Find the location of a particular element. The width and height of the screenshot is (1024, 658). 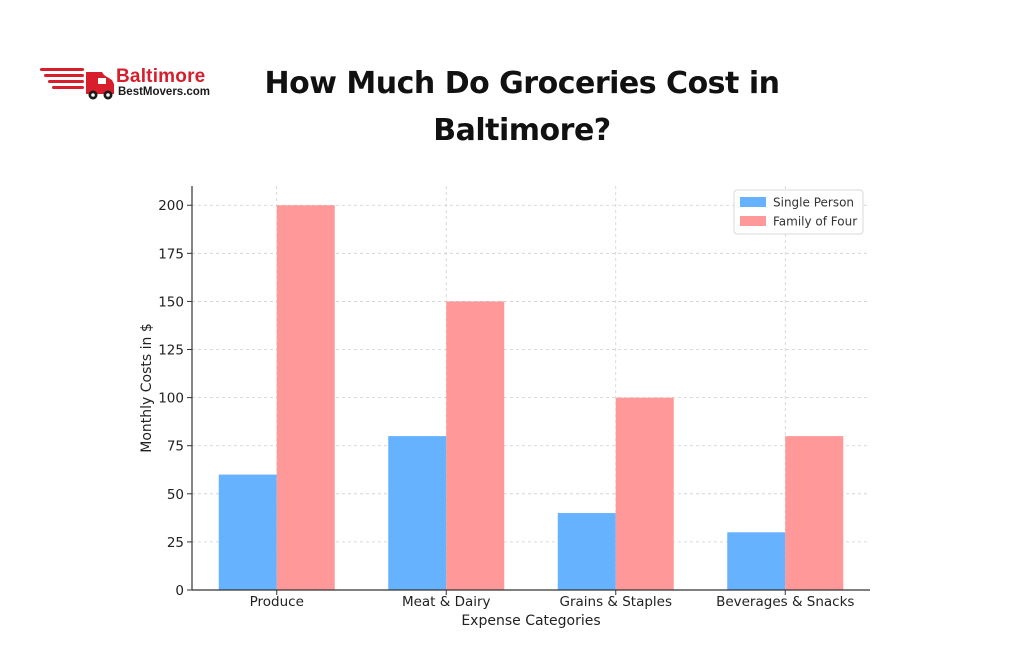

y-tick-label: 125 is located at coordinates (171, 351).